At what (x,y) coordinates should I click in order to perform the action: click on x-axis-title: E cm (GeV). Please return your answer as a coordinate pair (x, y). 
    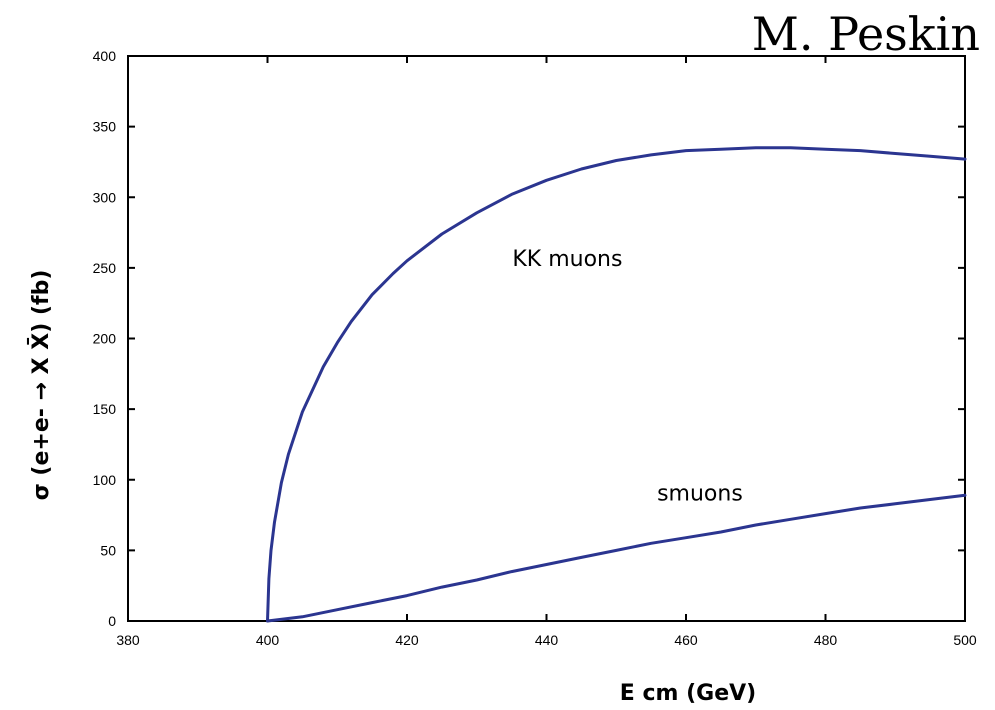
    Looking at the image, I should click on (688, 693).